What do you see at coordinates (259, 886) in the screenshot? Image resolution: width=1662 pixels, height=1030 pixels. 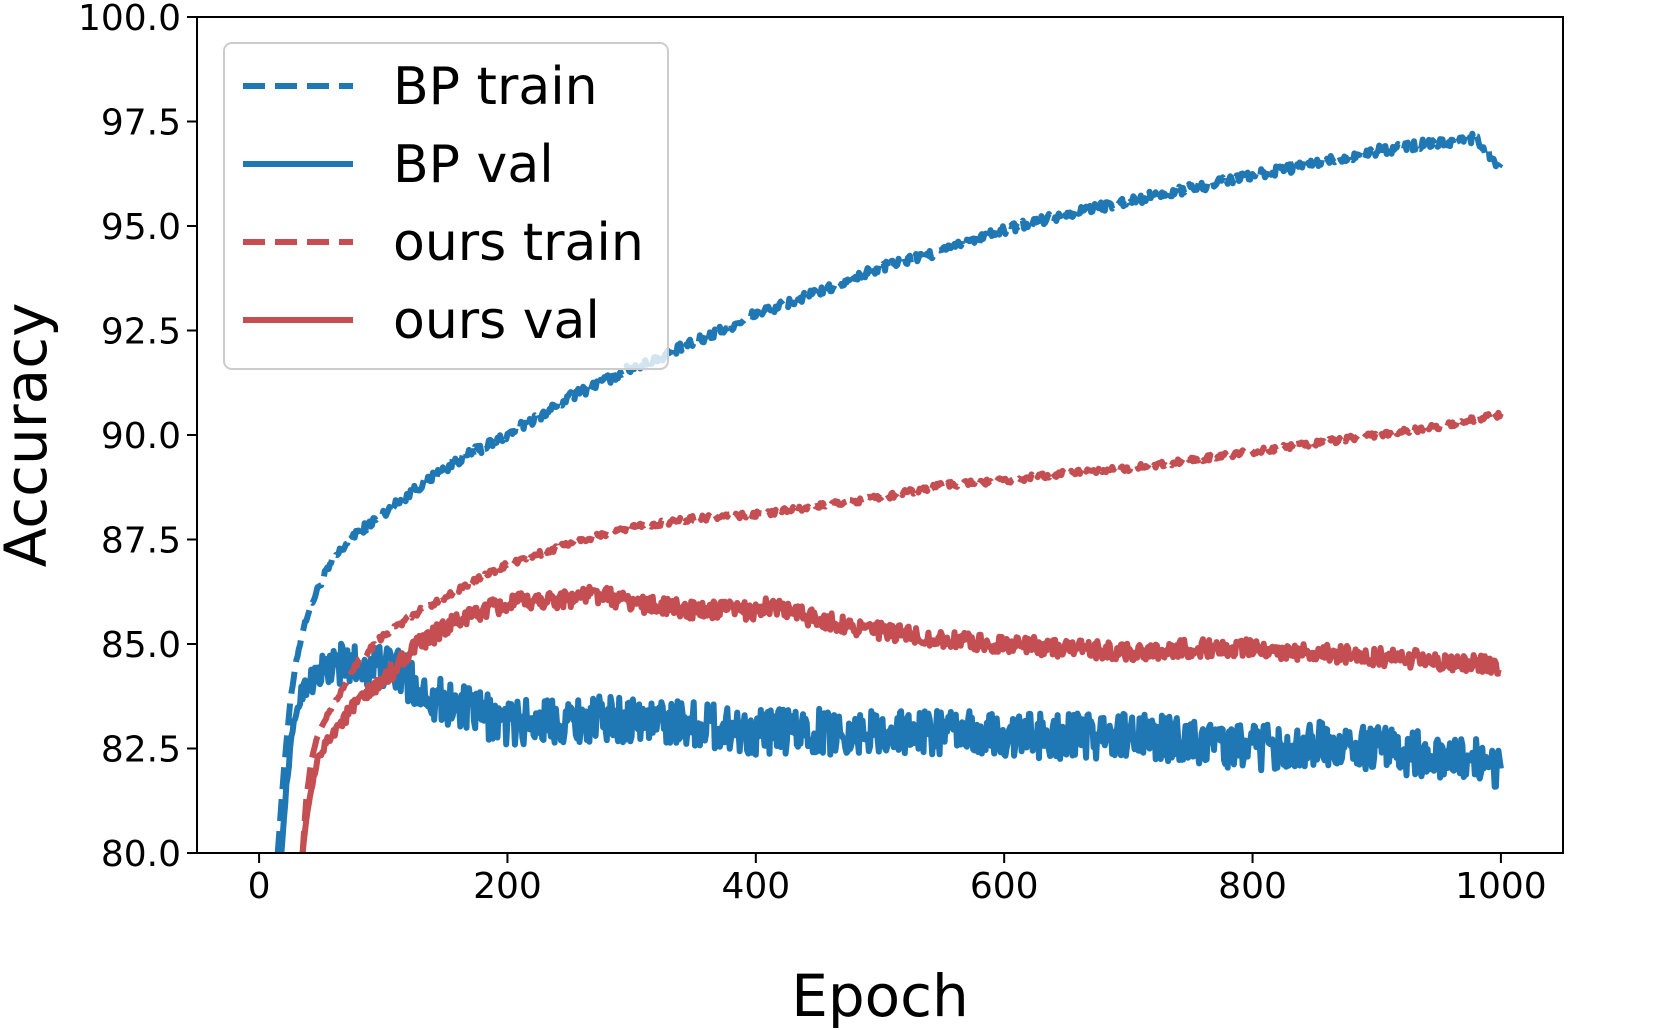 I see `x-tick-label: 0` at bounding box center [259, 886].